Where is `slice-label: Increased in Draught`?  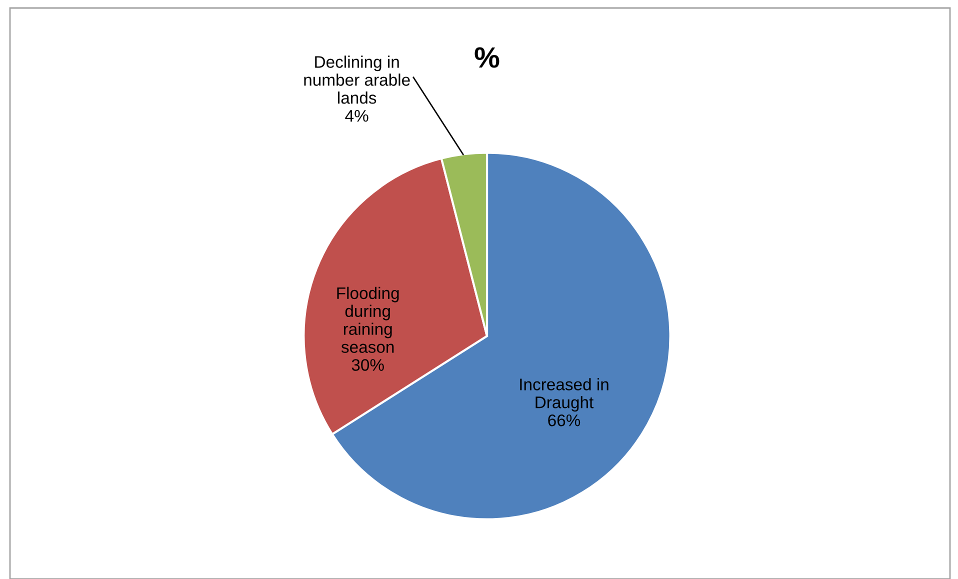
slice-label: Increased in Draught is located at coordinates (564, 395).